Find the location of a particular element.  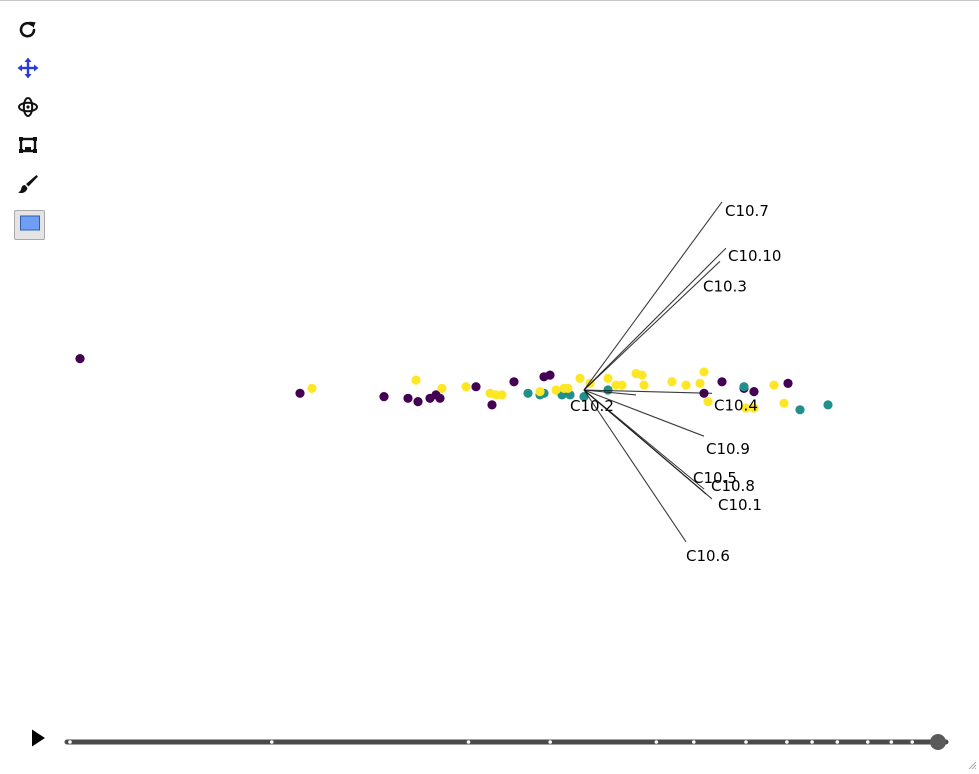

brush-button is located at coordinates (28, 186).